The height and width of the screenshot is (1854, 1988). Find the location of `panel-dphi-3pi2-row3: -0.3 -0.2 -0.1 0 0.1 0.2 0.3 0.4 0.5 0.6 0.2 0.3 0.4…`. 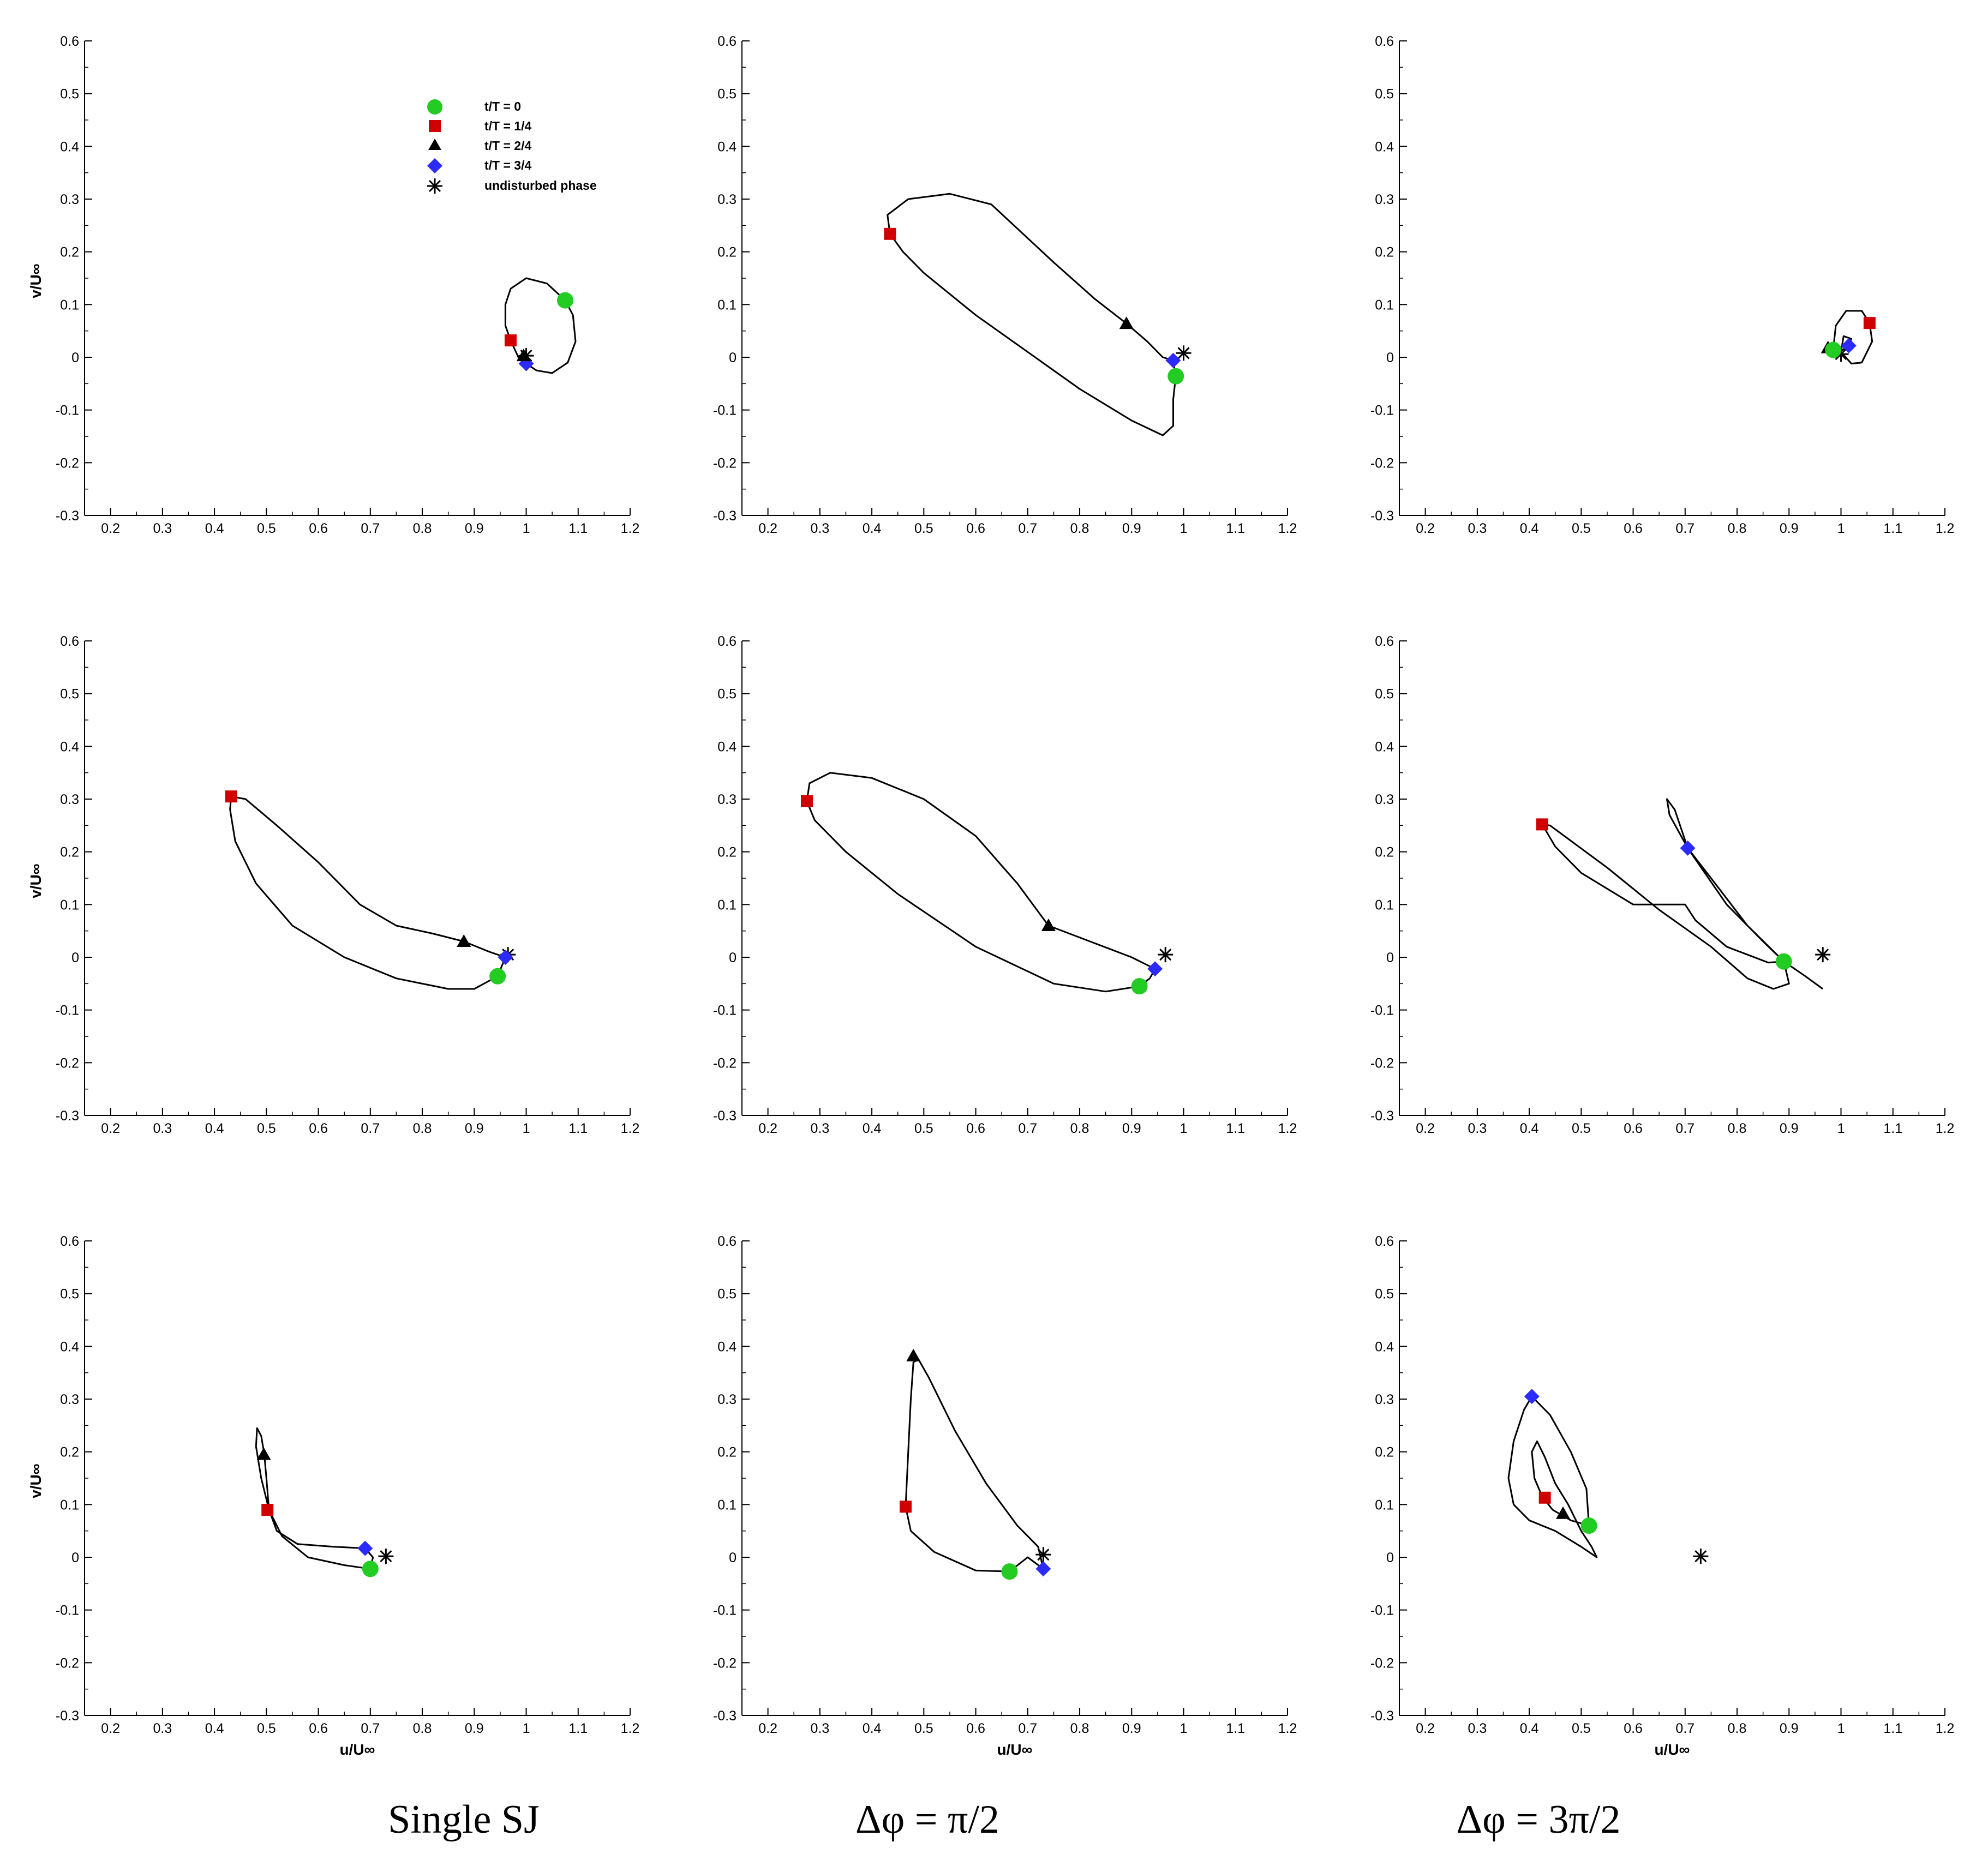

panel-dphi-3pi2-row3: -0.3 -0.2 -0.1 0 0.1 0.2 0.3 0.4 0.5 0.6 0.2 0.3 0.4… is located at coordinates (1662, 1496).